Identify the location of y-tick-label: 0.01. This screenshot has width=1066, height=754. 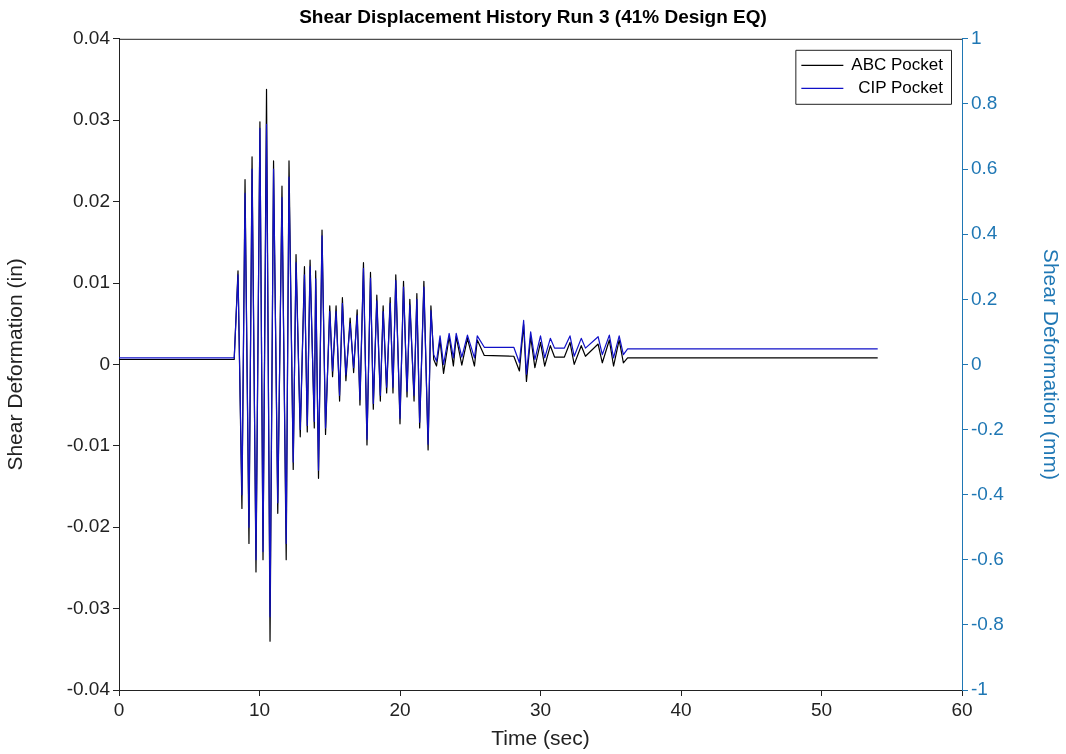
(91, 282).